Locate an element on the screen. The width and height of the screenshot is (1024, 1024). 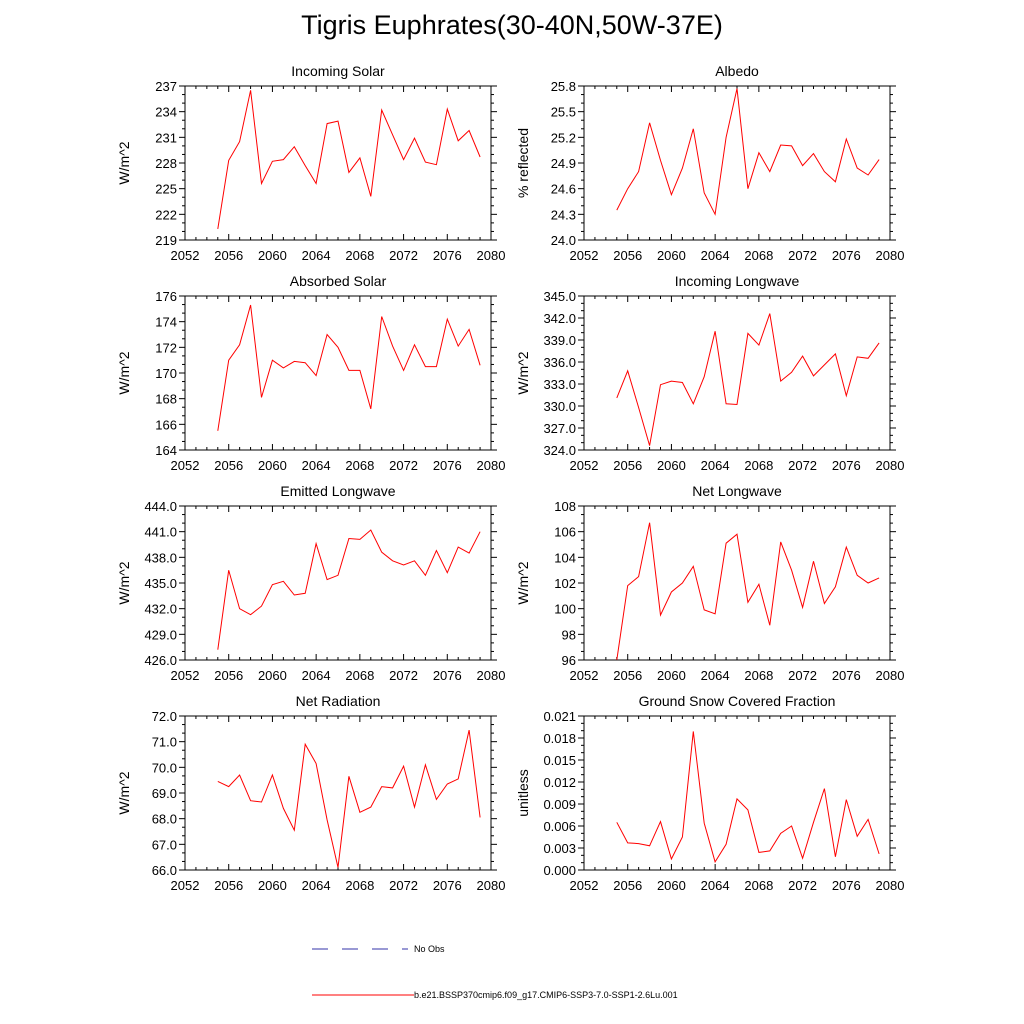
y-tick-label: 330.0 is located at coordinates (559, 406).